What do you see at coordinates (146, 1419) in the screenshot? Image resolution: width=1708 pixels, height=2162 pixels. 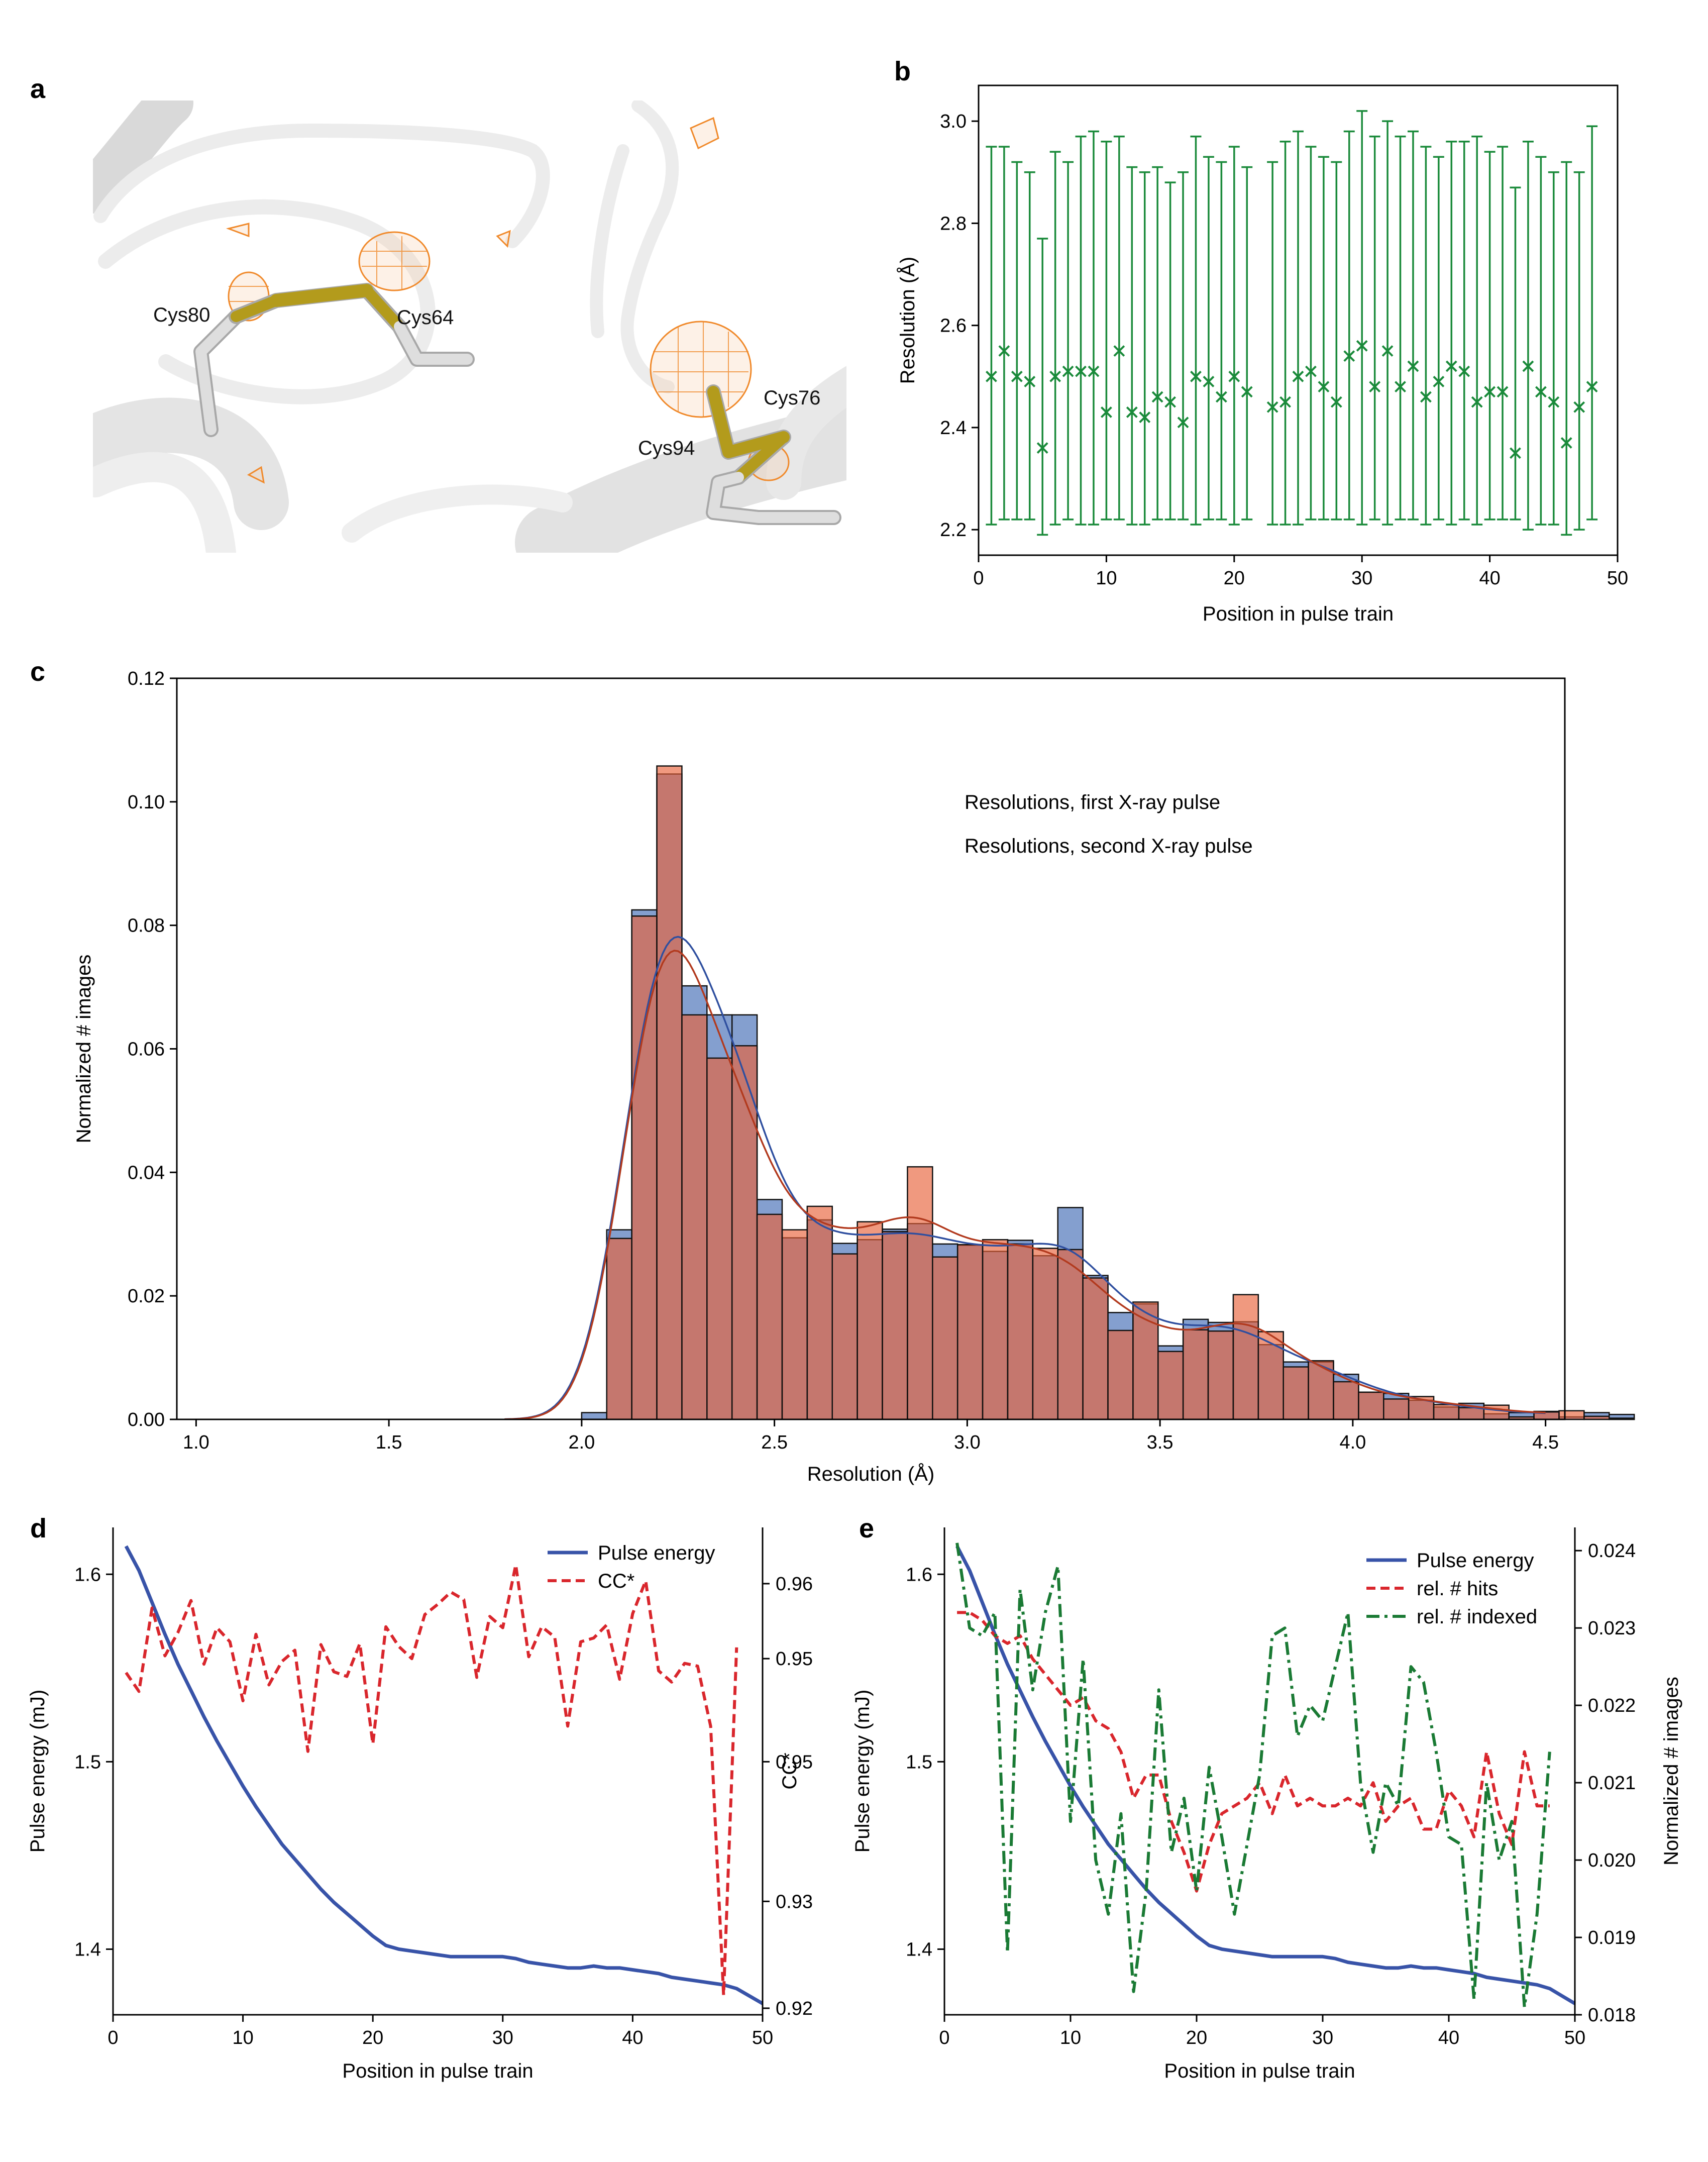 I see `y-tick-label: 0.00` at bounding box center [146, 1419].